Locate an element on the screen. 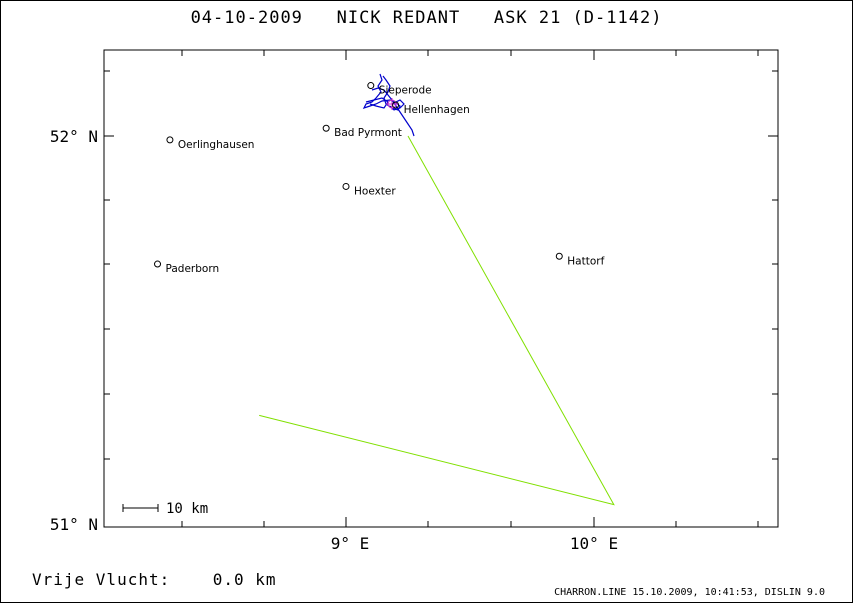 Image resolution: width=853 pixels, height=603 pixels. lon-label-9: 9° E is located at coordinates (350, 543).